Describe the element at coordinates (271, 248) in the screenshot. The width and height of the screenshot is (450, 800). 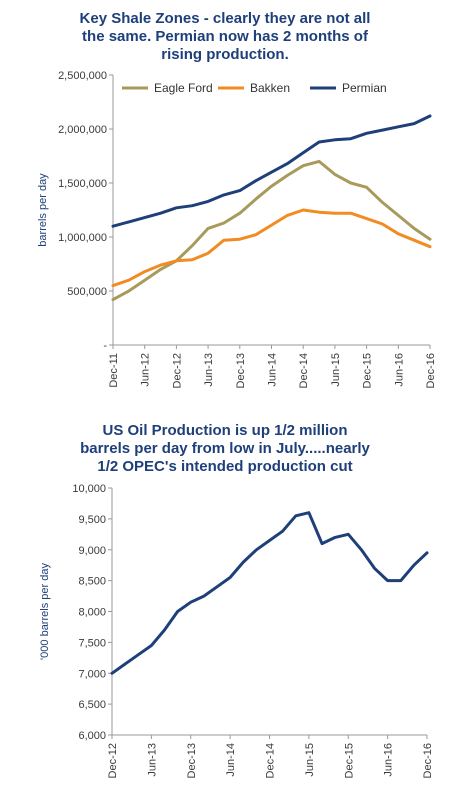
I see `series-line-bakken` at that location.